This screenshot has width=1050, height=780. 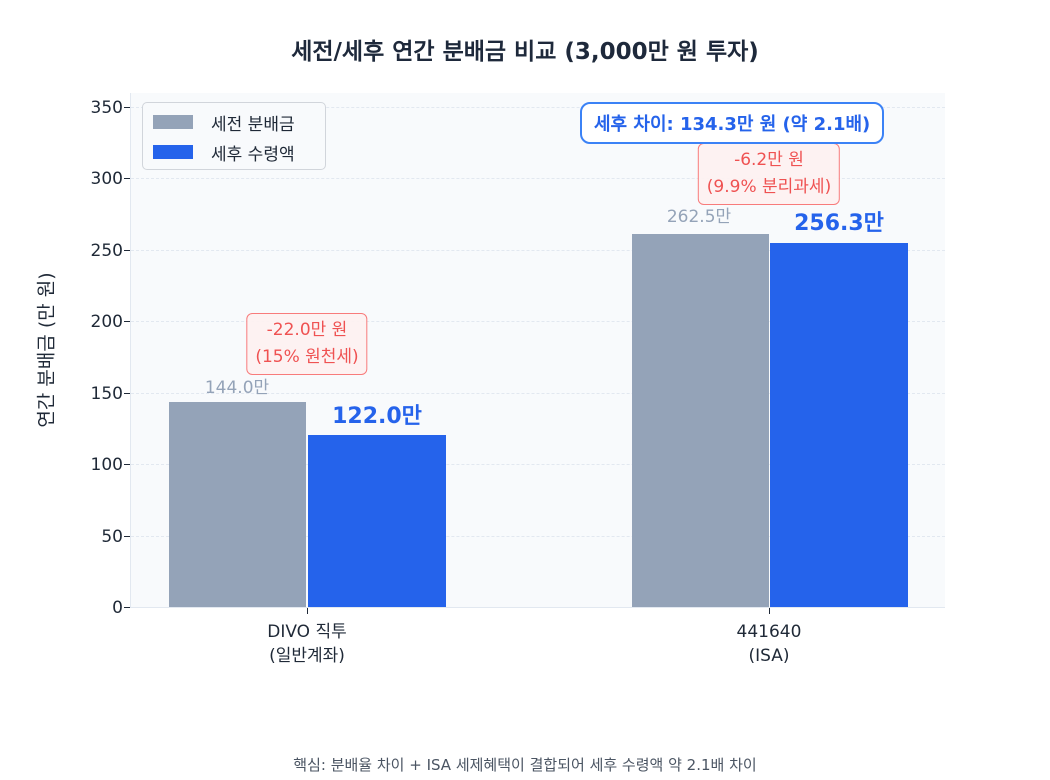 What do you see at coordinates (106, 322) in the screenshot?
I see `y-tick-200: 200` at bounding box center [106, 322].